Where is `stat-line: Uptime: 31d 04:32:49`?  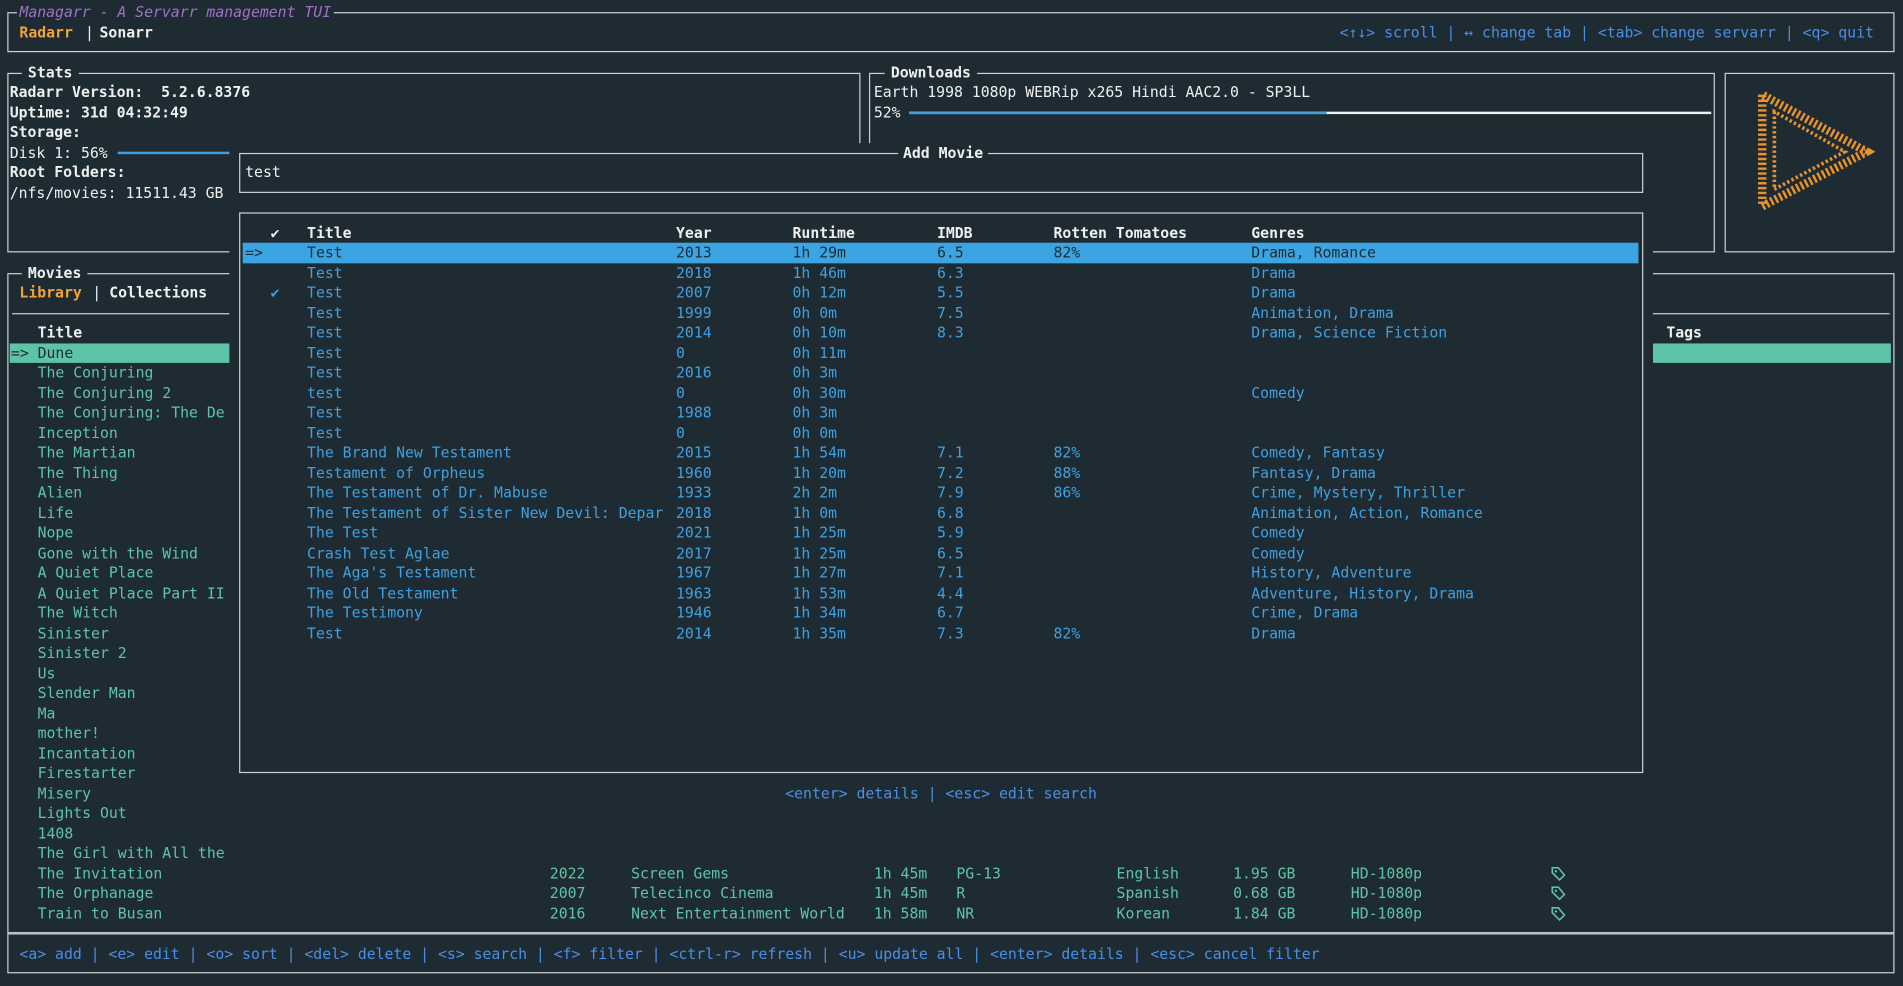 stat-line: Uptime: 31d 04:32:49 is located at coordinates (98, 112).